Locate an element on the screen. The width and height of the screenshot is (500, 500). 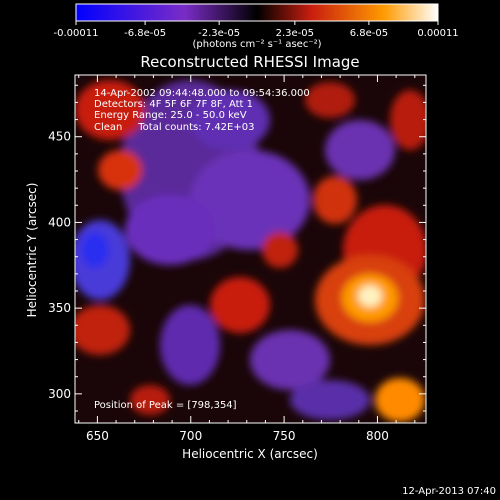
timestamp: 12-Apr-2013 07:40 is located at coordinates (449, 491).